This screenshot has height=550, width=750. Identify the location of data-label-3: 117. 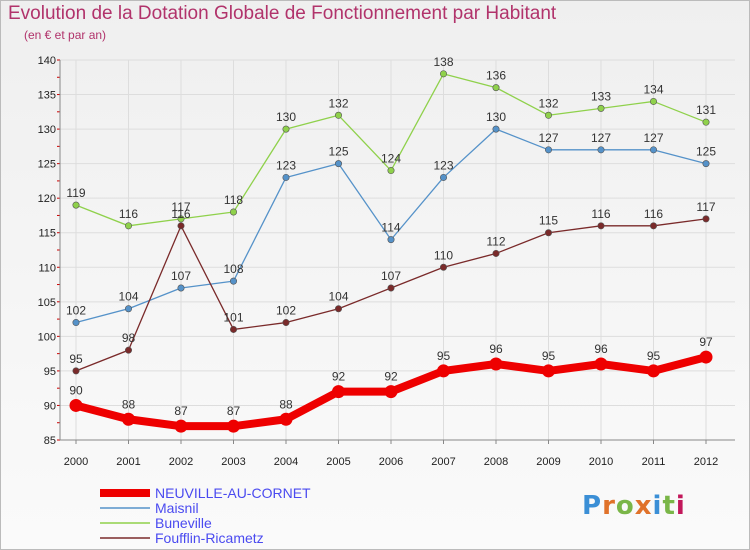
(180, 207).